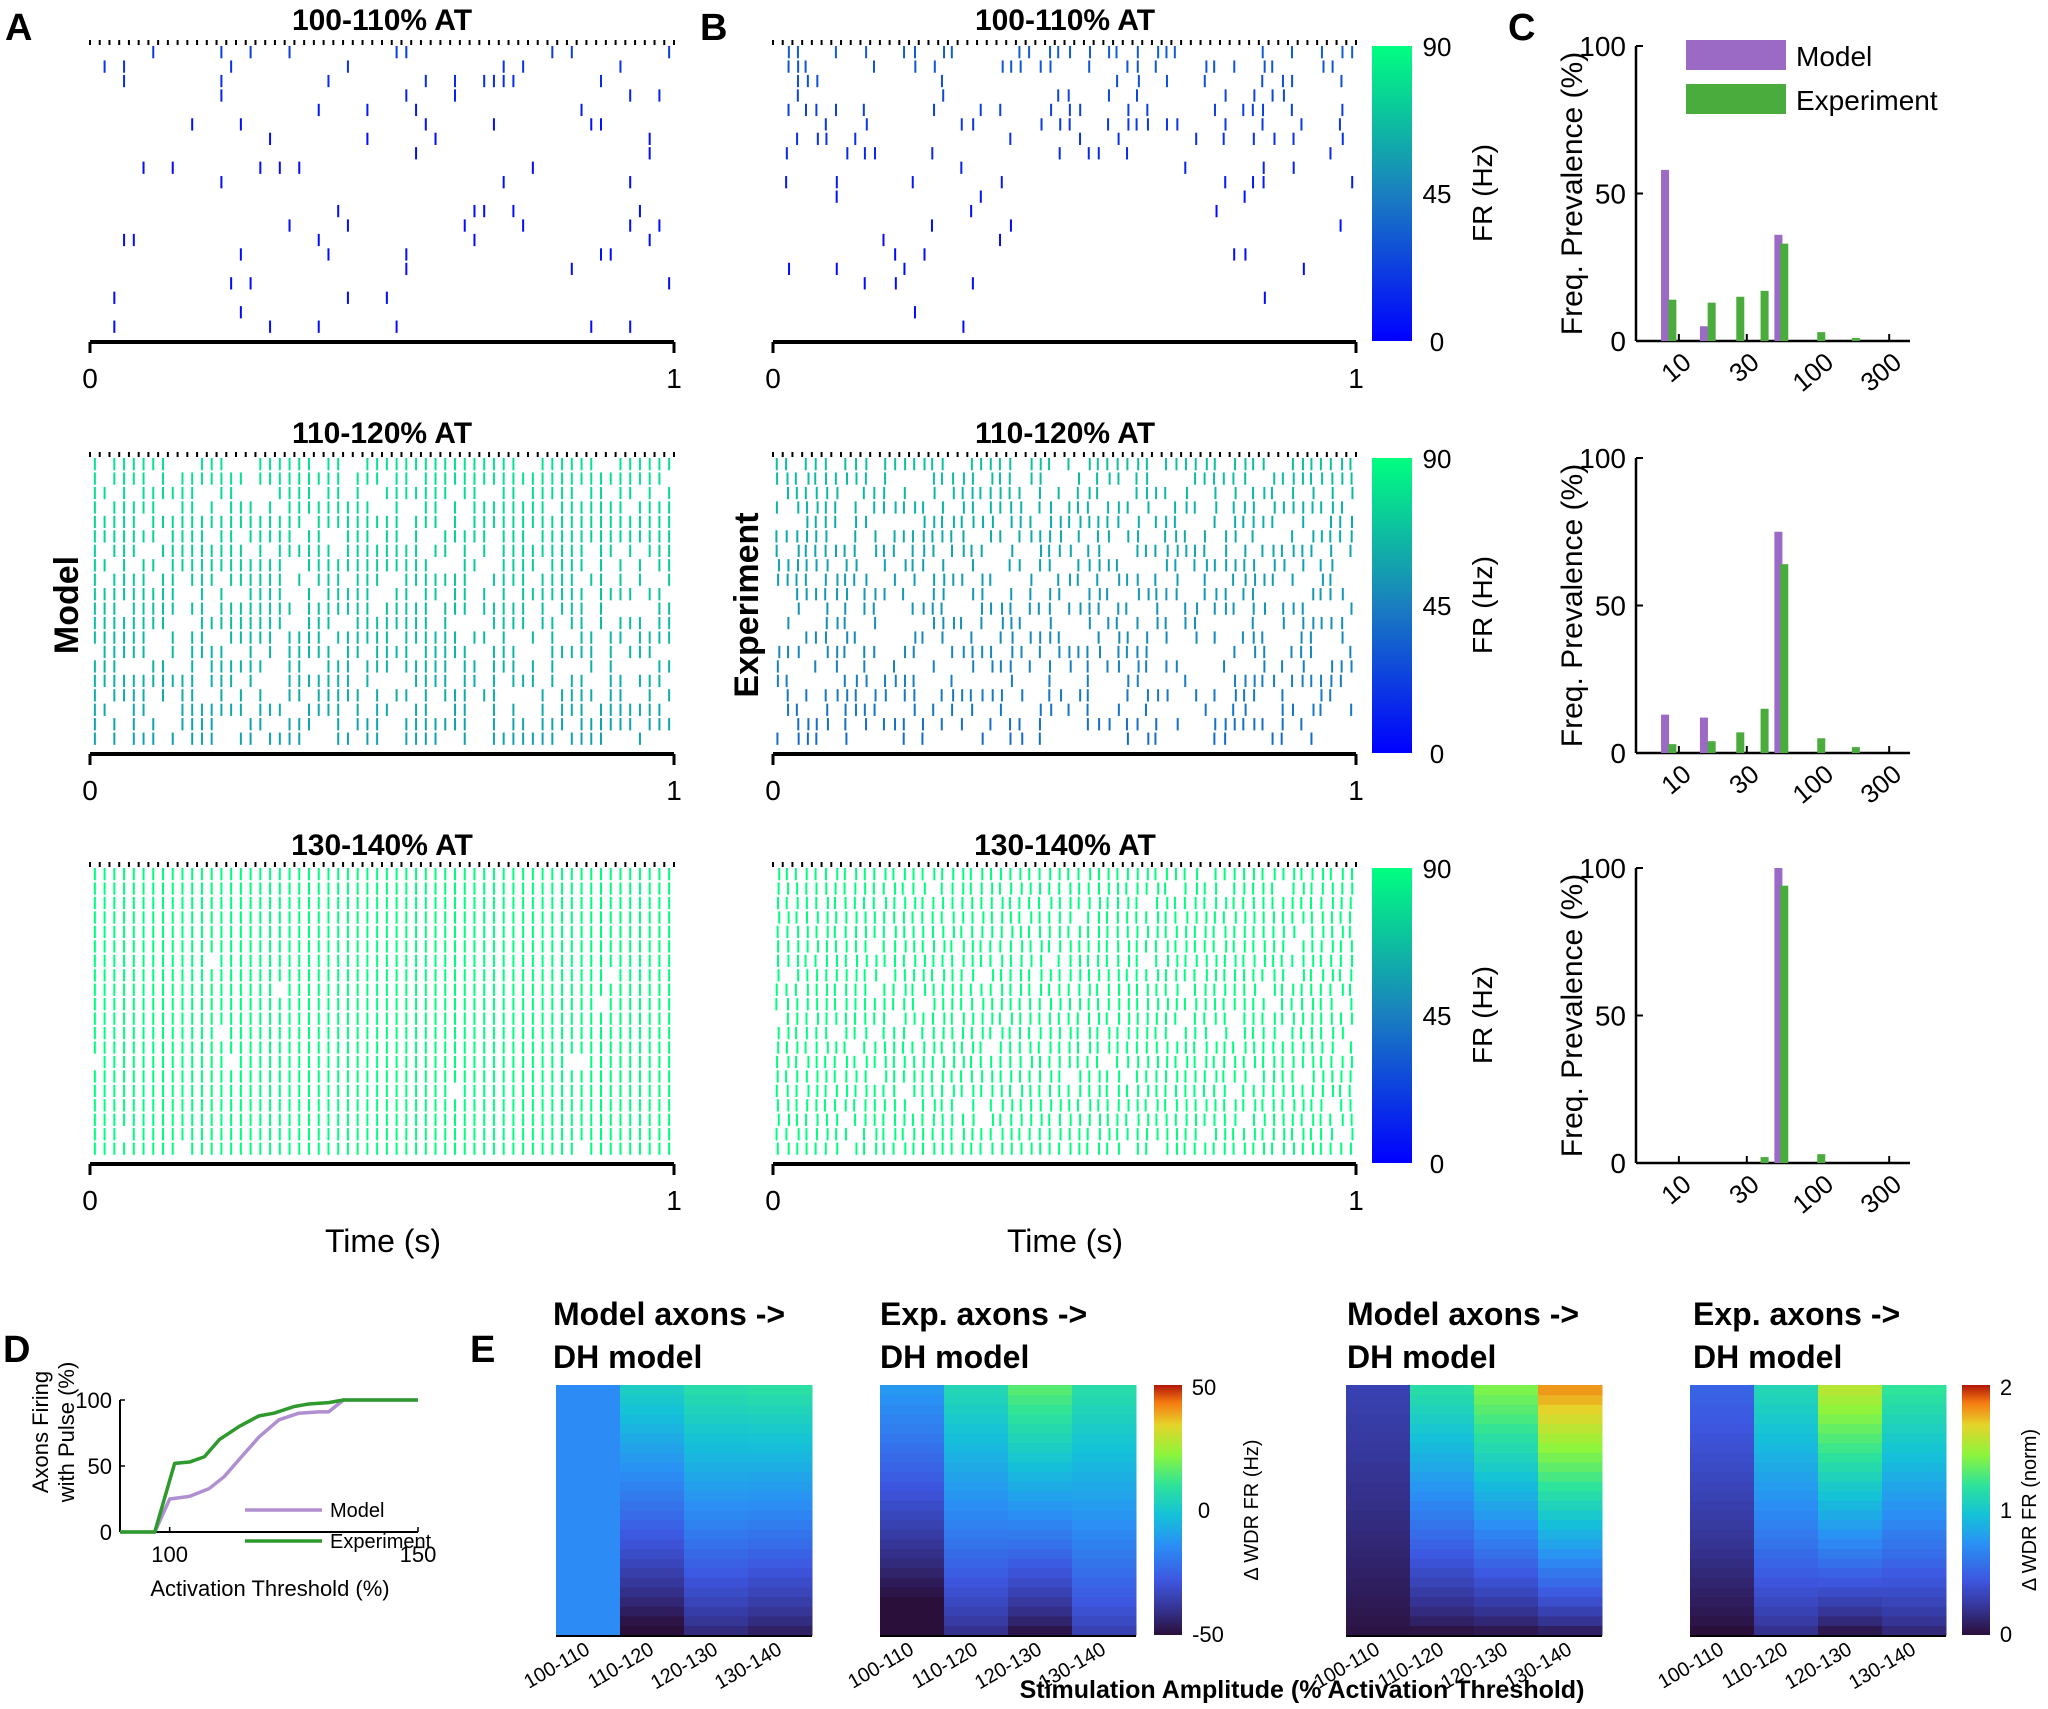  What do you see at coordinates (1065, 845) in the screenshot?
I see `title-b-row3: 130-140% AT` at bounding box center [1065, 845].